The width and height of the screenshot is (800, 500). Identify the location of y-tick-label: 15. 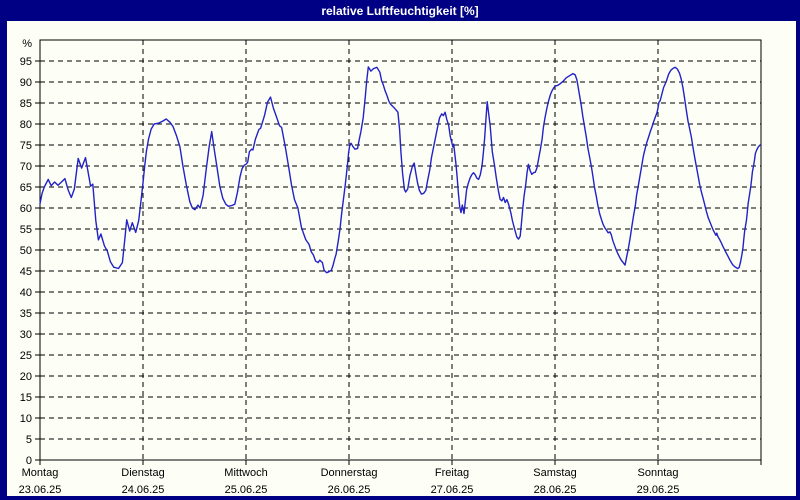
(26, 398).